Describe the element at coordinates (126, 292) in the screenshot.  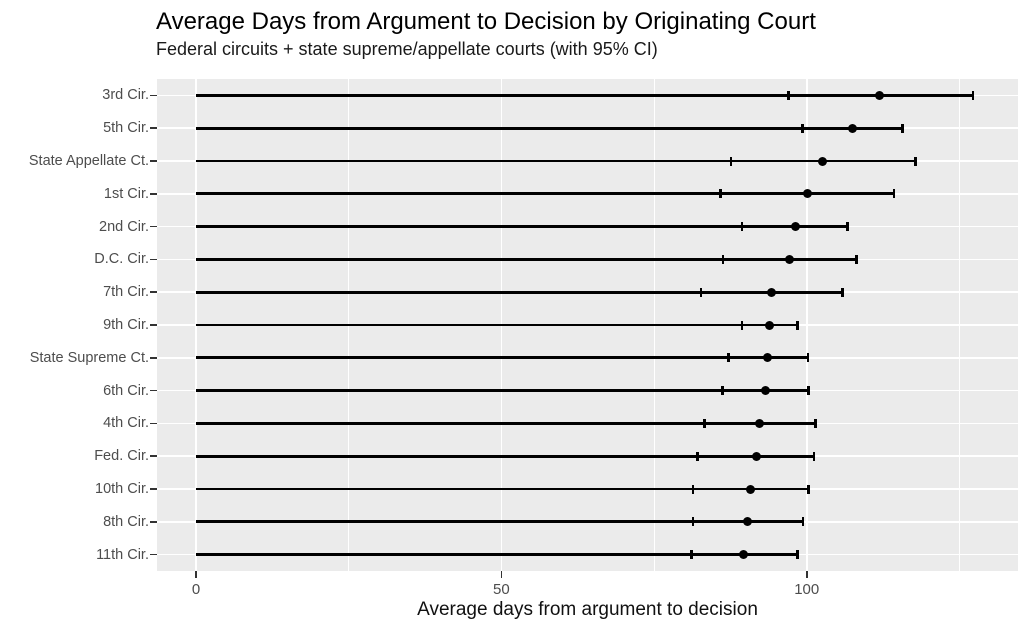
I see `y-axis-label: 7th Cir.` at that location.